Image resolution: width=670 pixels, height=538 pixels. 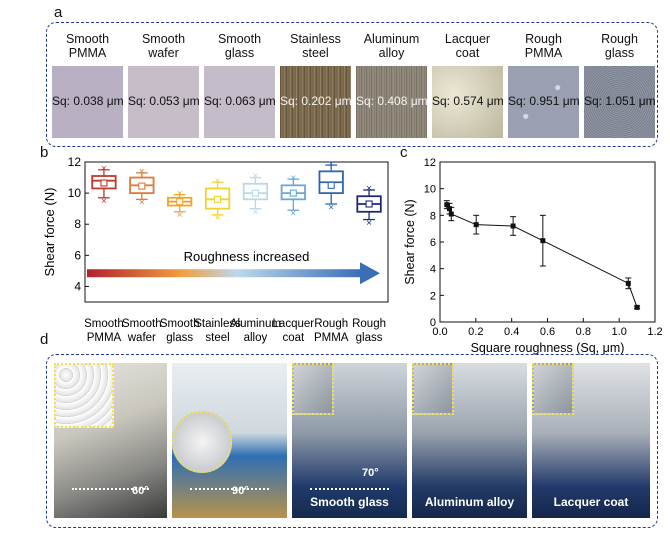 What do you see at coordinates (433, 296) in the screenshot?
I see `y-tick-label: 2` at bounding box center [433, 296].